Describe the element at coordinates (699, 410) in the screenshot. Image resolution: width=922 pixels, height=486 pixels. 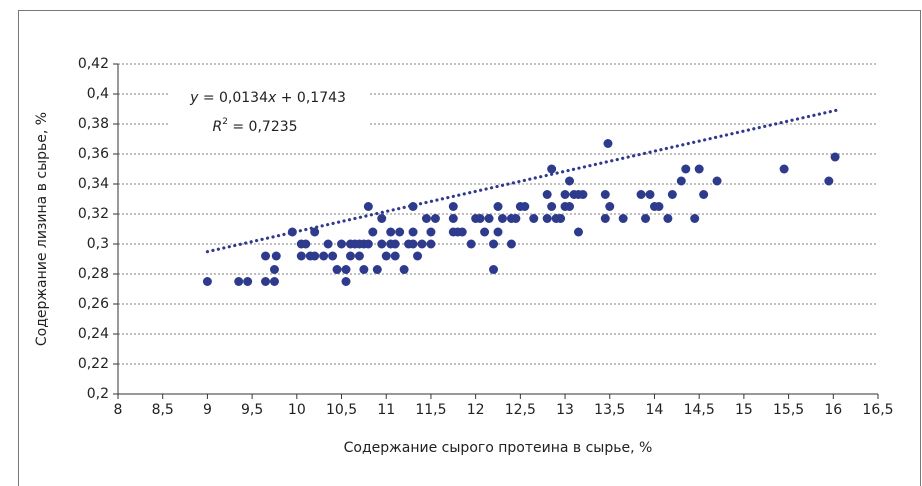
I see `x-tick-label: 14,5` at that location.